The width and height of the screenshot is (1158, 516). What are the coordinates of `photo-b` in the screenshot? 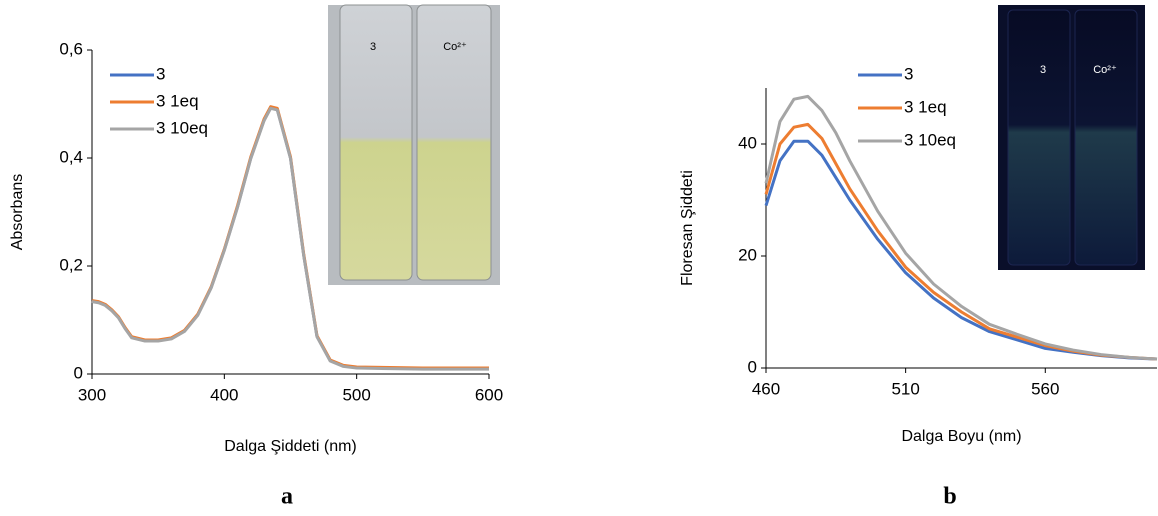 It's located at (1071, 137).